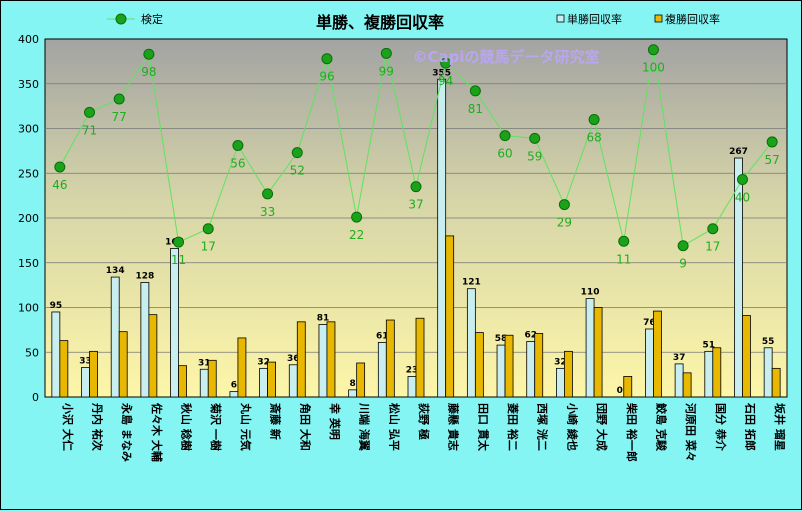 The image size is (802, 511). I want to click on bar-label-tansho: 76, so click(649, 323).